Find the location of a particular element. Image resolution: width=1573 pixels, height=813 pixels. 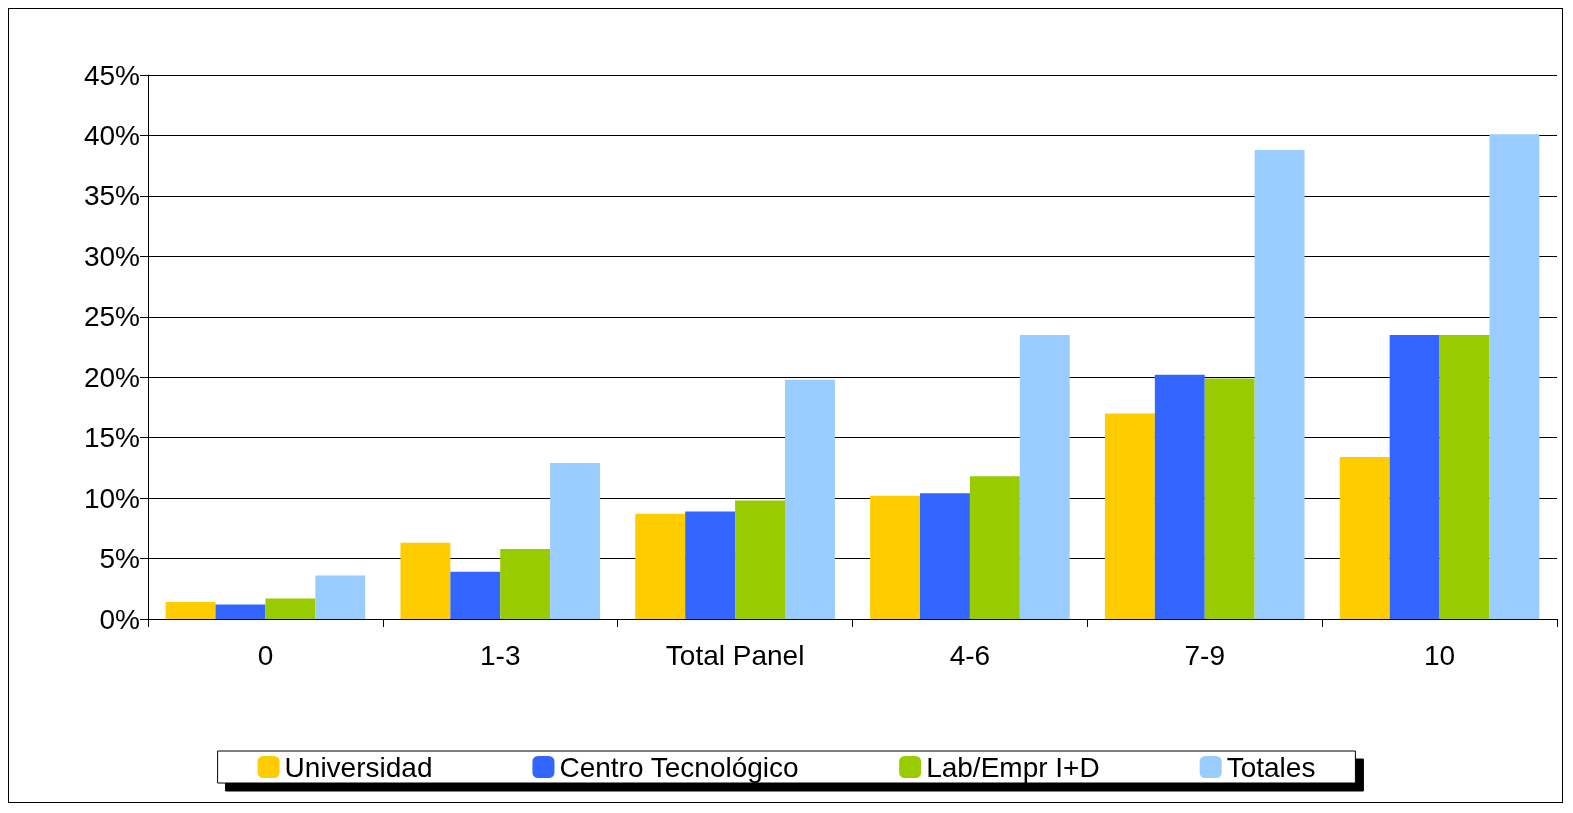

legend-label: Universidad is located at coordinates (358, 767).